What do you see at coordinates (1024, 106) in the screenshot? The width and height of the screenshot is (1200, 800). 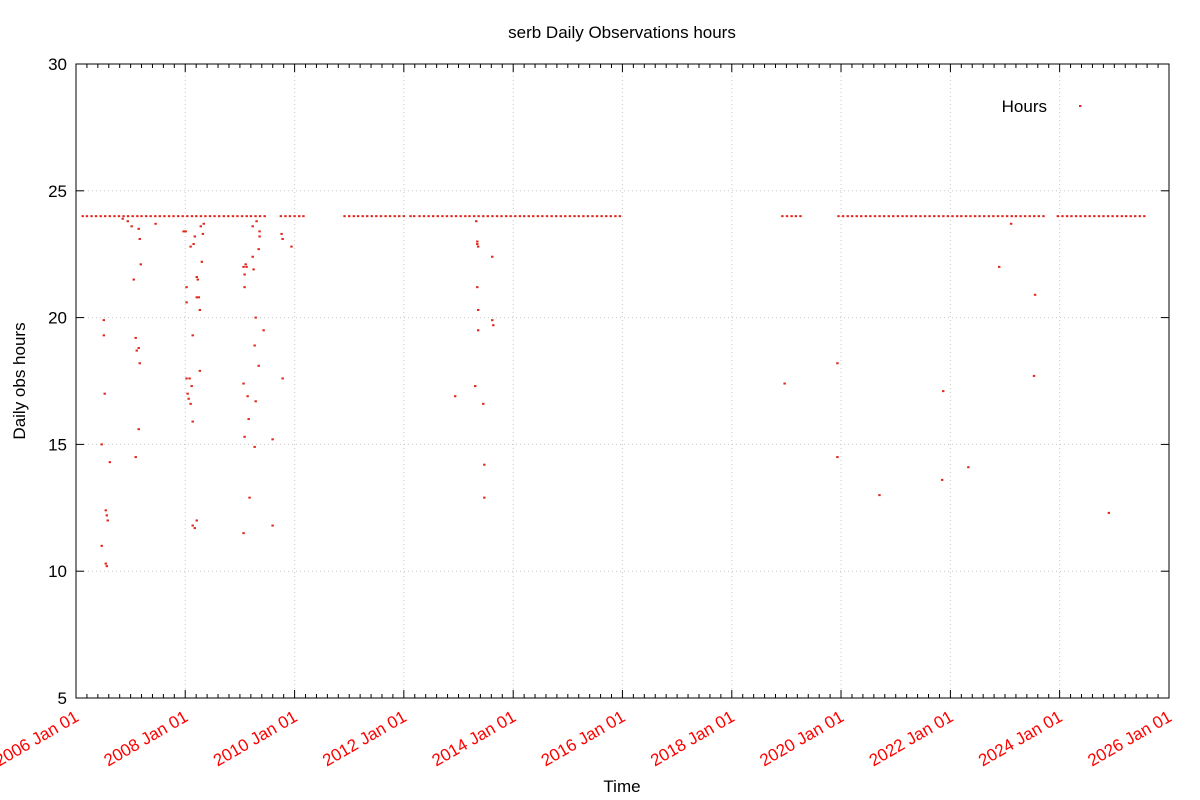 I see `legend-label: Hours` at bounding box center [1024, 106].